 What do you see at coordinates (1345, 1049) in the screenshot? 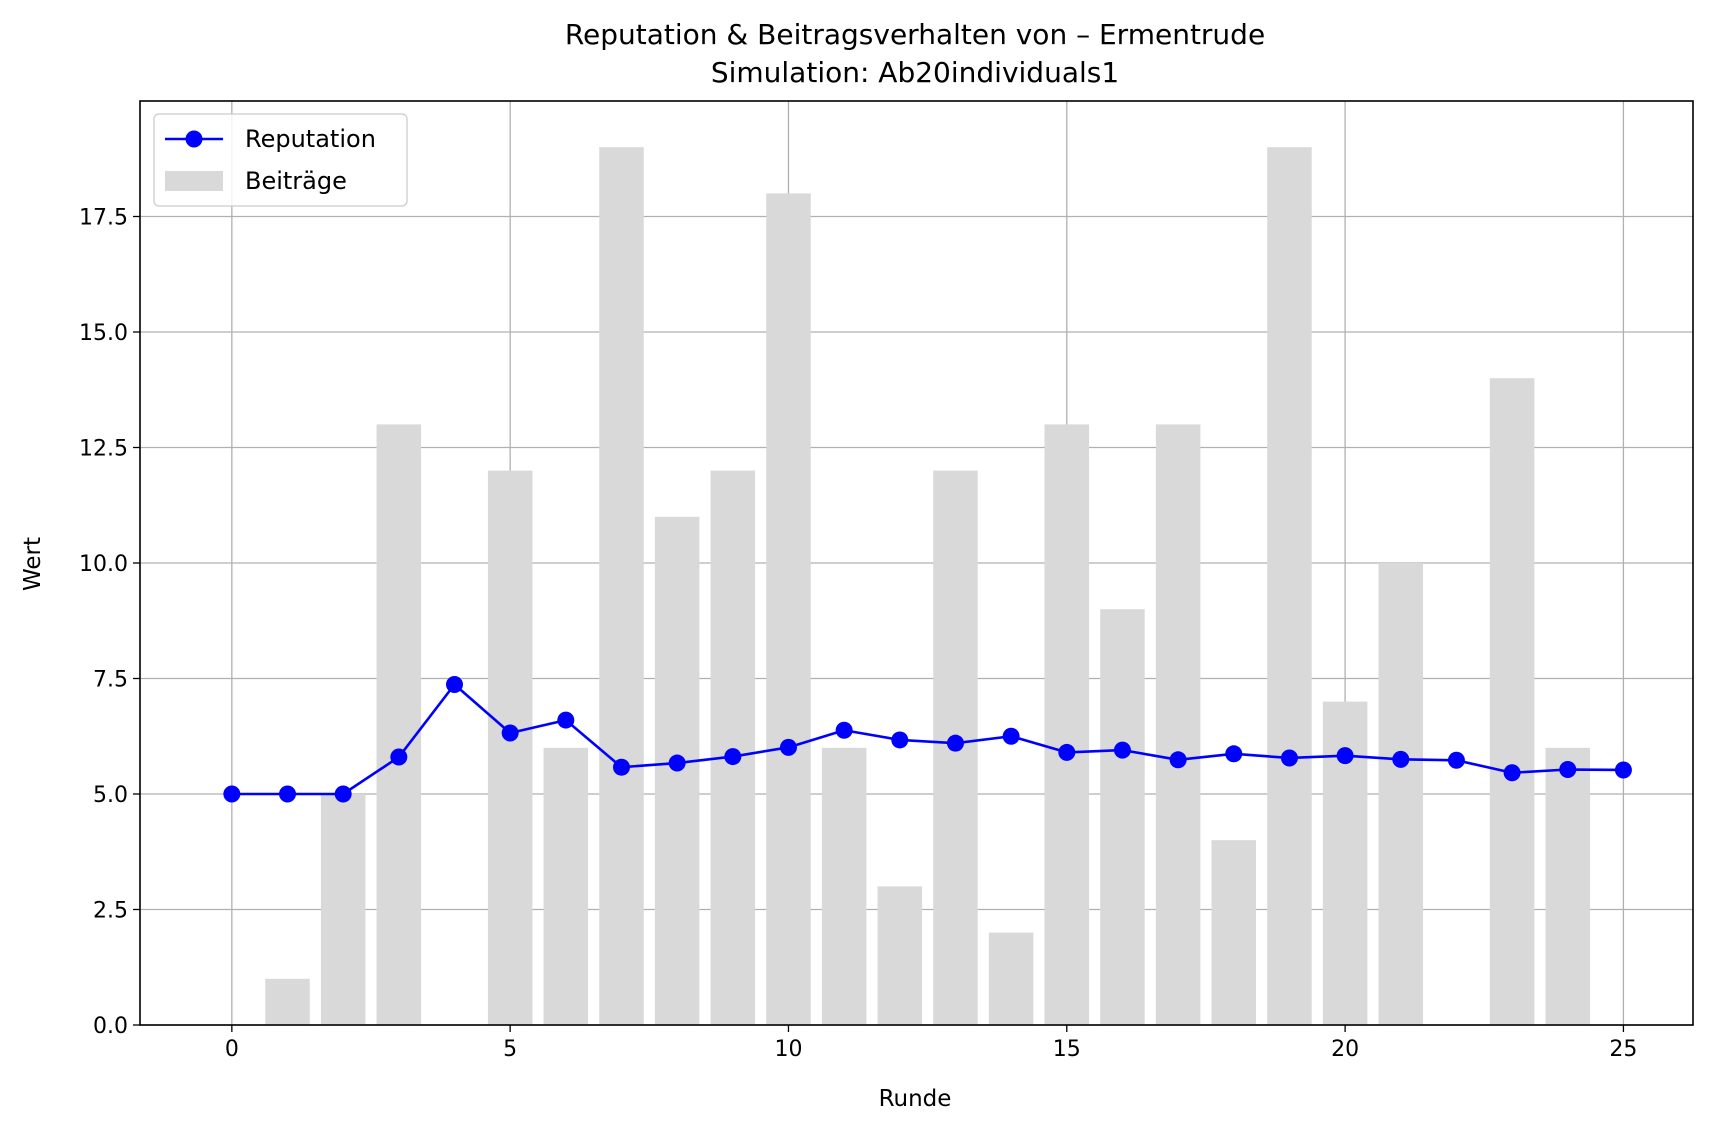
I see `x-tick-label: 20` at bounding box center [1345, 1049].